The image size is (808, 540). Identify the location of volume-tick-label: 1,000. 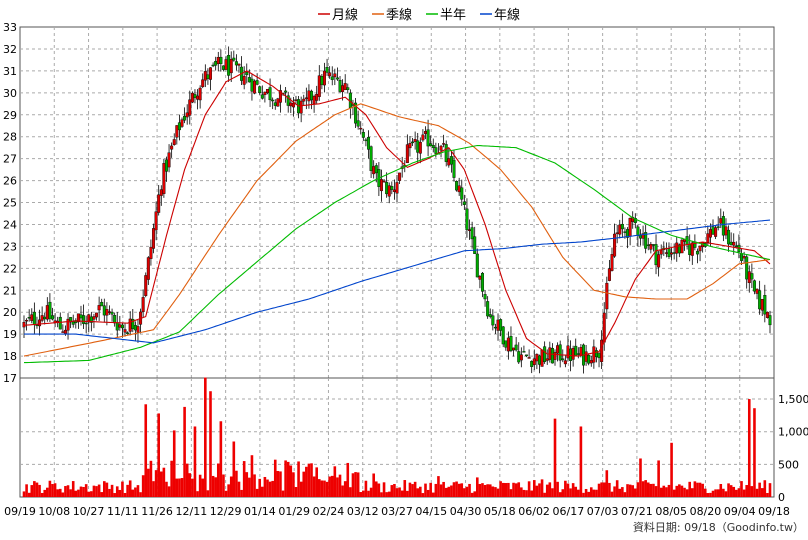
(793, 432).